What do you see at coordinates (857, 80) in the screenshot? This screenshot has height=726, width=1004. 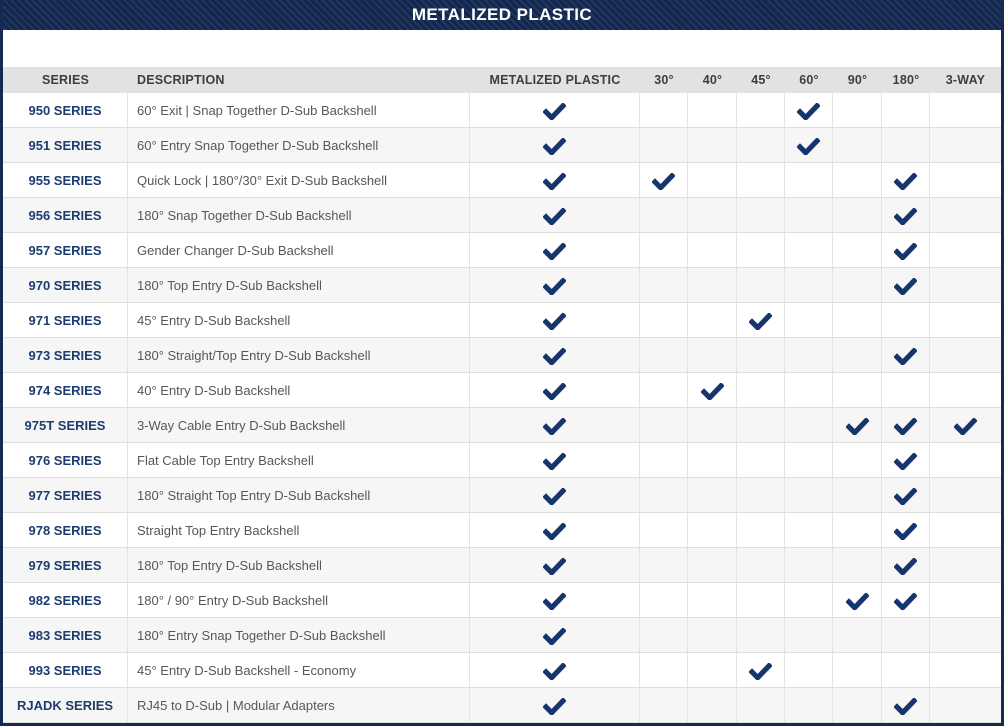 I see `column-header-90: 90°` at bounding box center [857, 80].